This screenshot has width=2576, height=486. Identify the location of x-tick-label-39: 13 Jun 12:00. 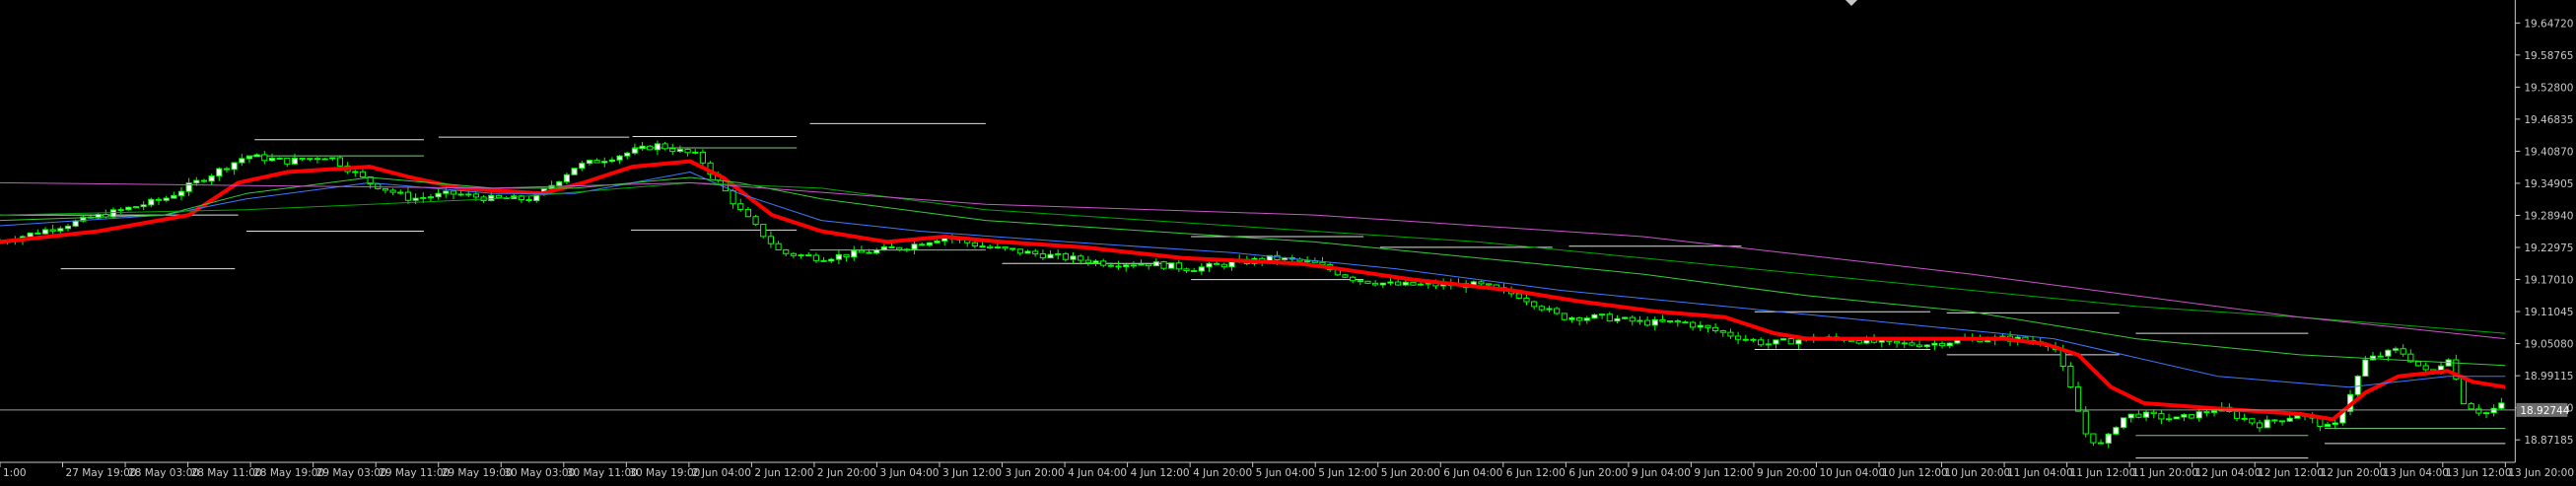
(2479, 473).